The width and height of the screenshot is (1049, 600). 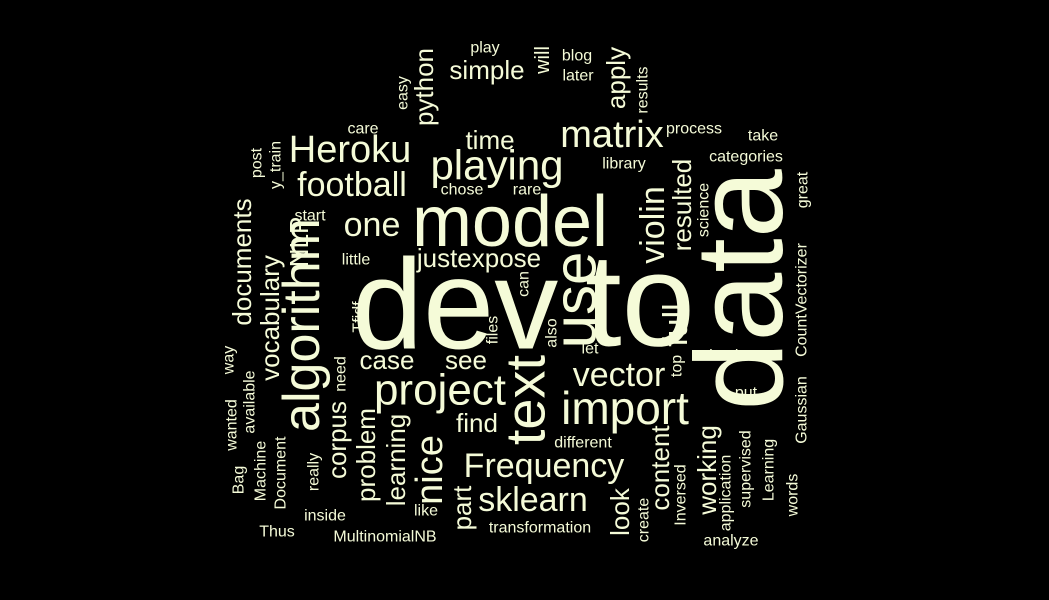 What do you see at coordinates (575, 300) in the screenshot?
I see `word-use: use` at bounding box center [575, 300].